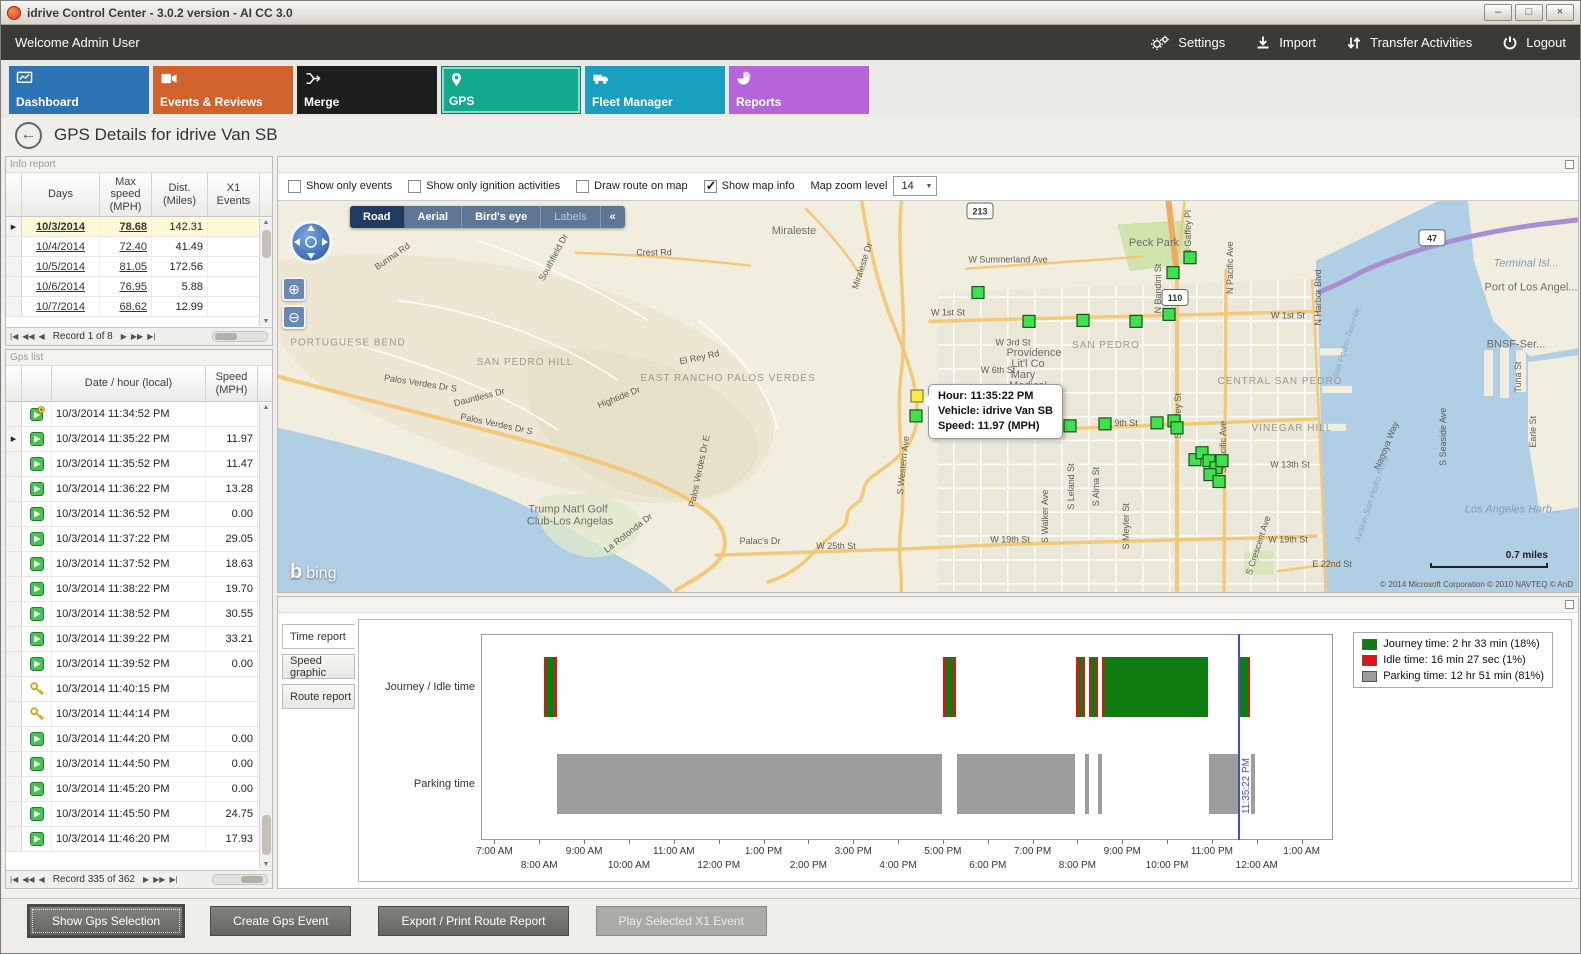  What do you see at coordinates (632, 186) in the screenshot?
I see `checkbox-draw-route-on-map: Draw route on map` at bounding box center [632, 186].